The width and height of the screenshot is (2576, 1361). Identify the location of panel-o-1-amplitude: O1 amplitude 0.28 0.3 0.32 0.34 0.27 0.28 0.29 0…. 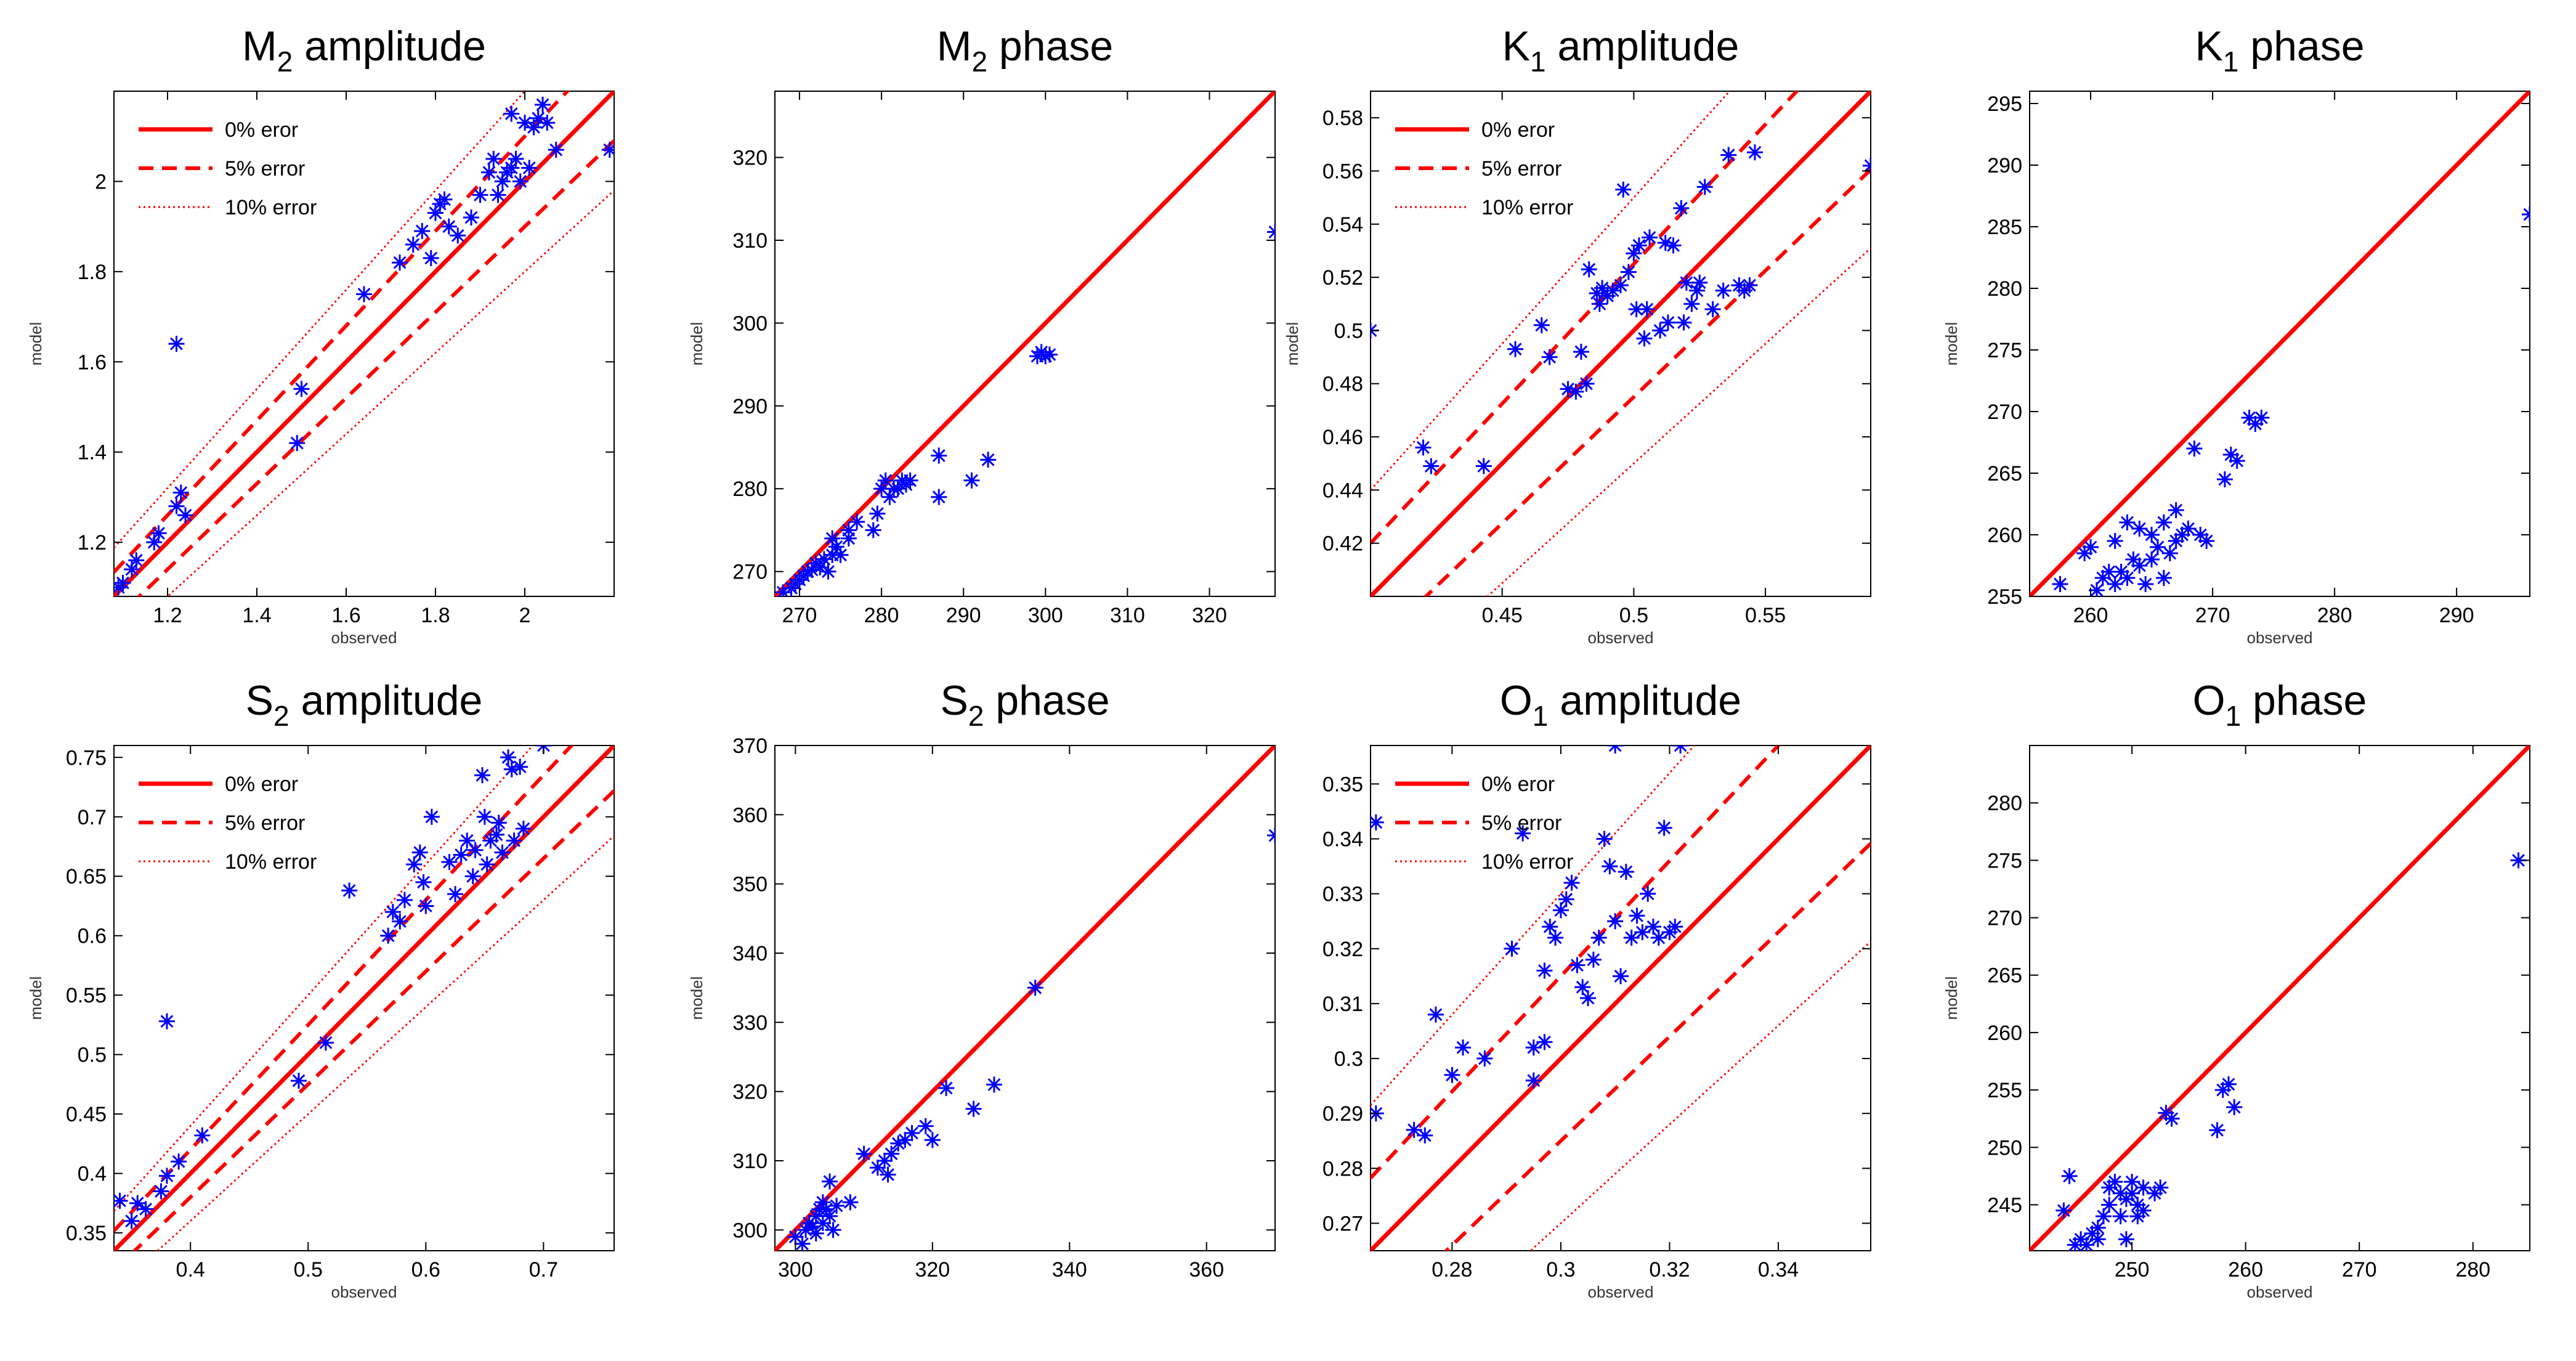
(1596, 989).